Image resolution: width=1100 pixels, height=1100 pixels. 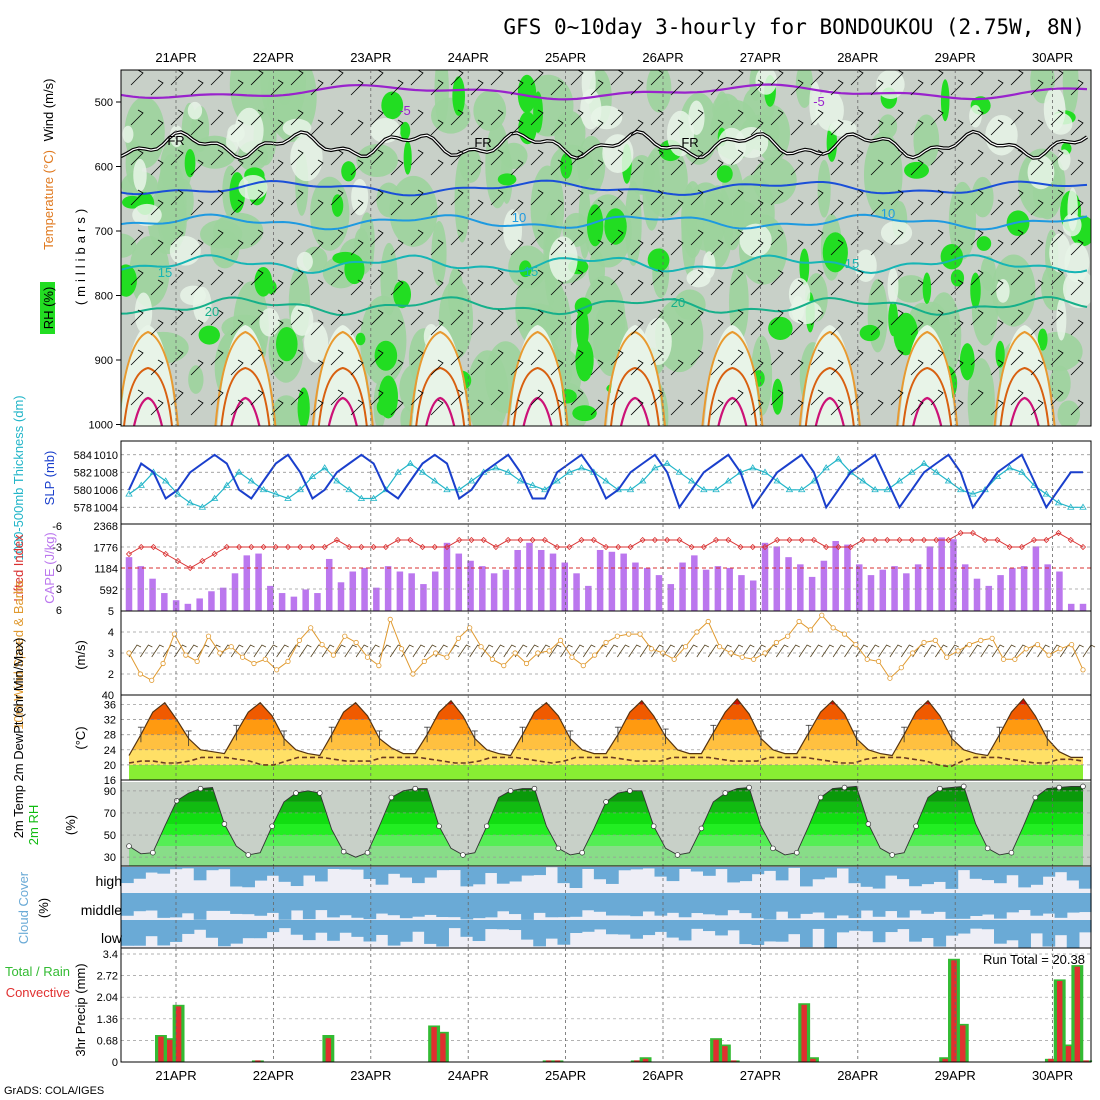 What do you see at coordinates (106, 456) in the screenshot?
I see `slp-tick-label: 1010` at bounding box center [106, 456].